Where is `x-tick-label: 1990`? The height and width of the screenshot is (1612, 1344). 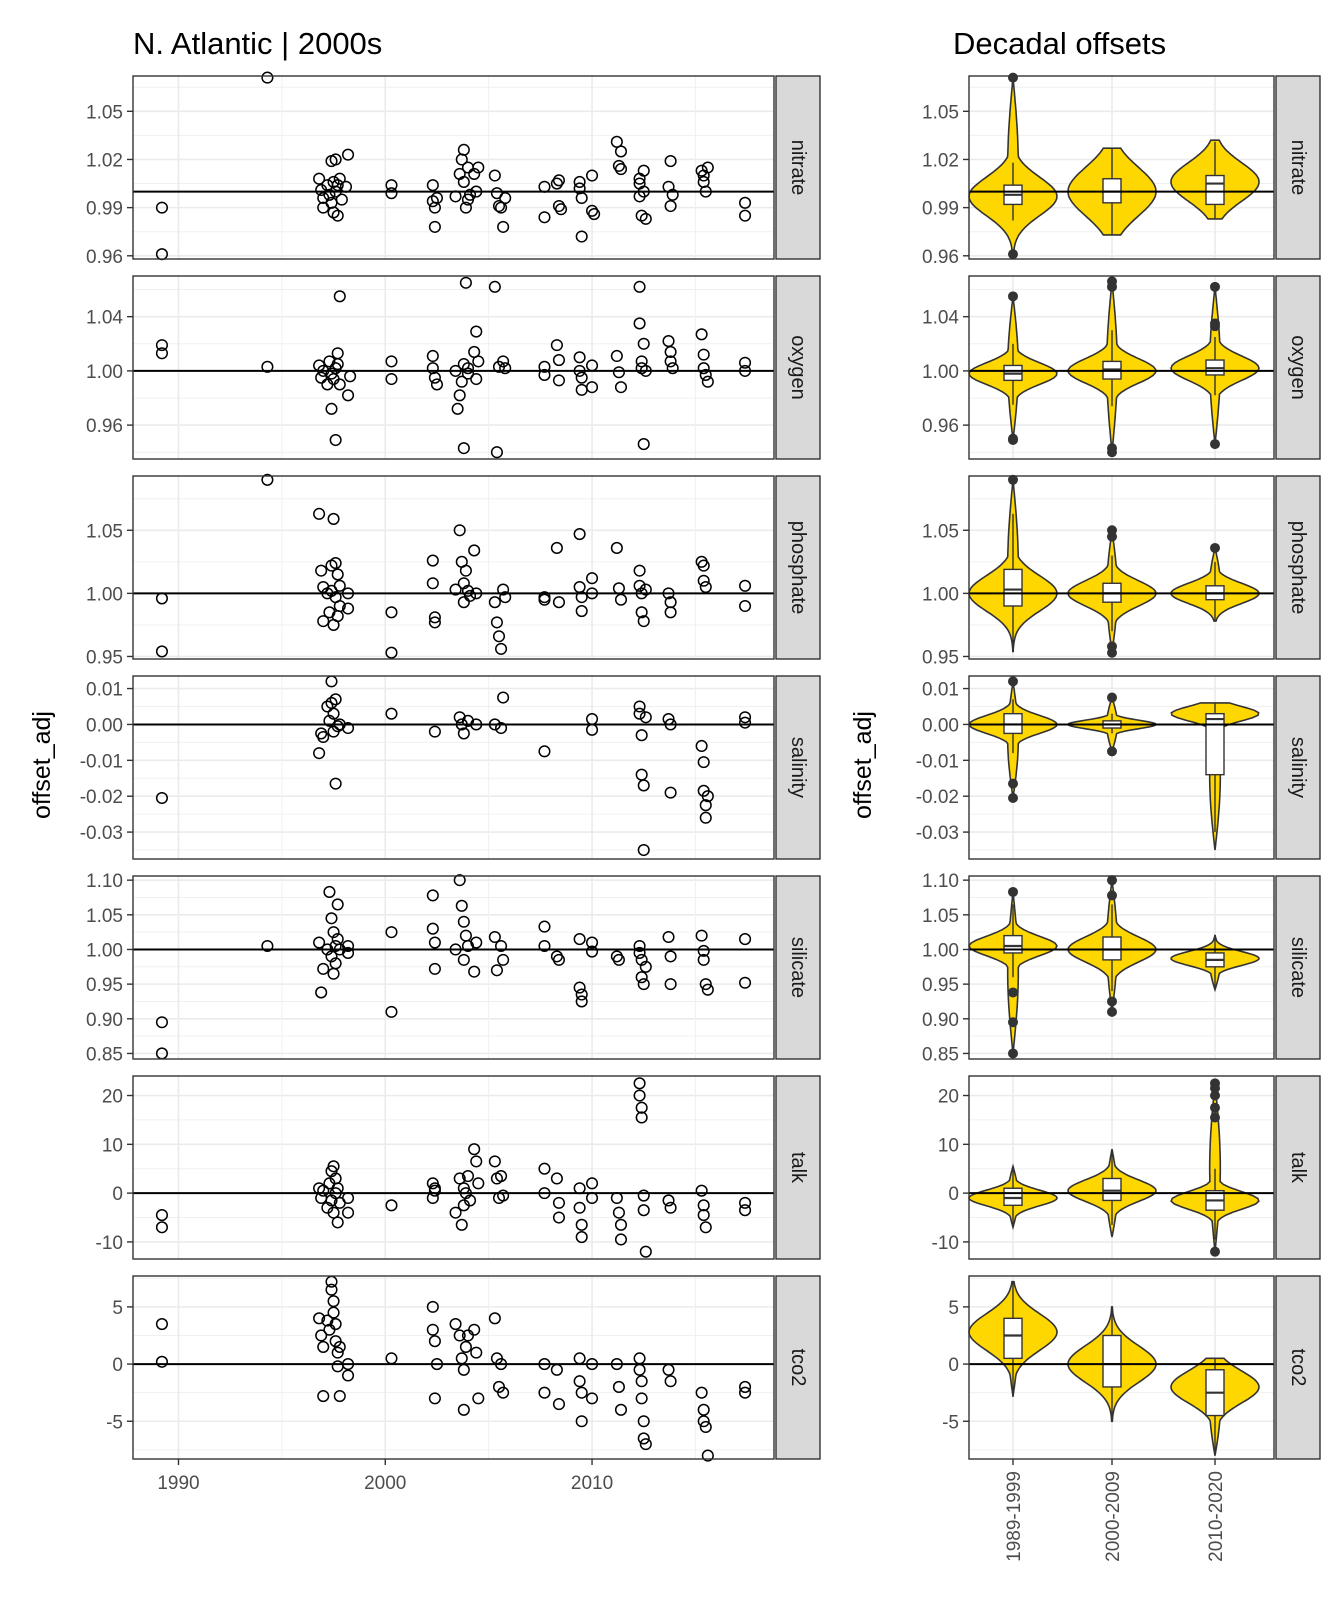 x-tick-label: 1990 is located at coordinates (178, 1483).